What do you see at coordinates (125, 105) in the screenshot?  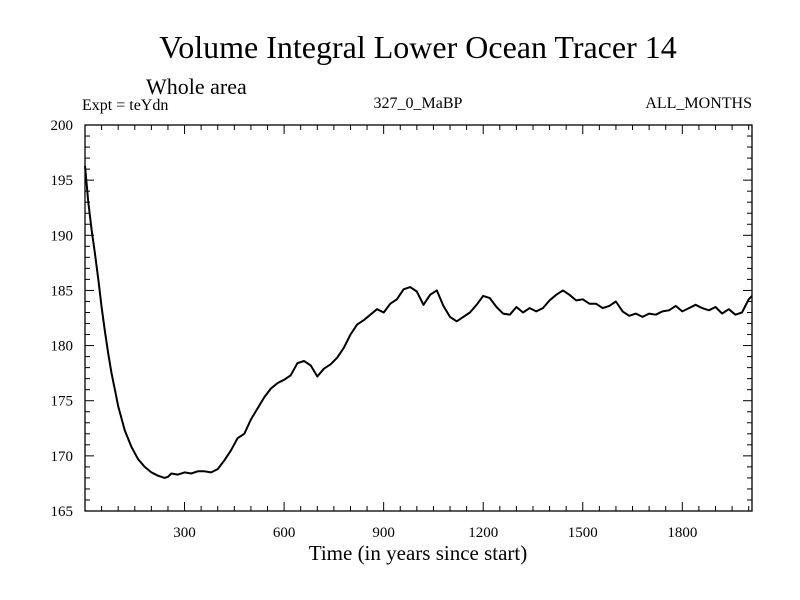 I see `experiment-label: Expt = teYdn` at bounding box center [125, 105].